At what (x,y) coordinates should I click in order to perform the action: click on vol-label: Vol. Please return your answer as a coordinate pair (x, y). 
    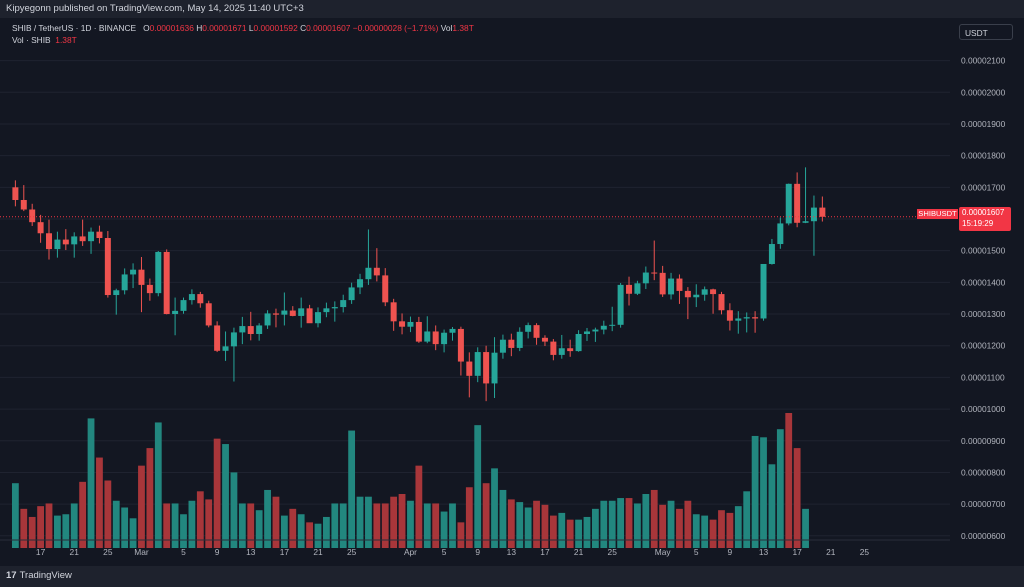
    Looking at the image, I should click on (446, 28).